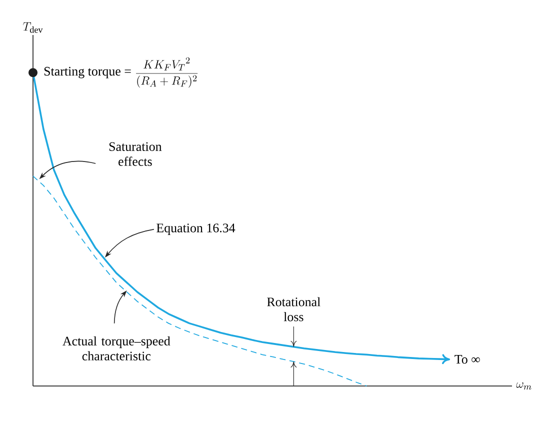  Describe the element at coordinates (467, 359) in the screenshot. I see `annotation: To ∞` at that location.